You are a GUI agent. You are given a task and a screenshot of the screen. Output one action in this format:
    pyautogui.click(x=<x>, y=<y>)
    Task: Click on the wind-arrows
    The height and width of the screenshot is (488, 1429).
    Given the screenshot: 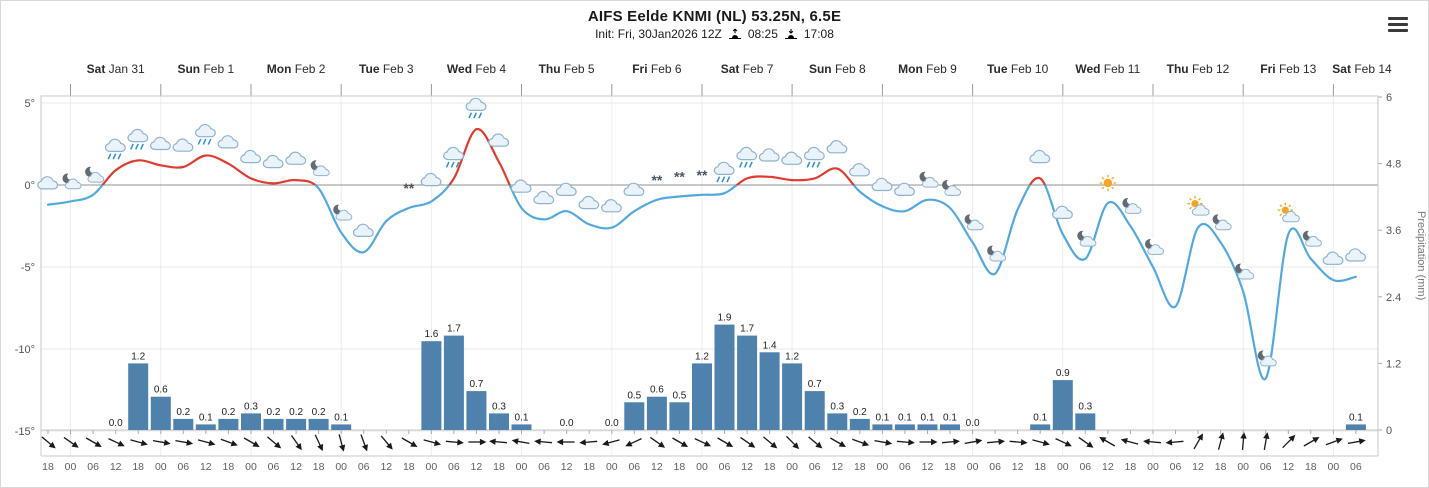 What is the action you would take?
    pyautogui.click(x=703, y=442)
    